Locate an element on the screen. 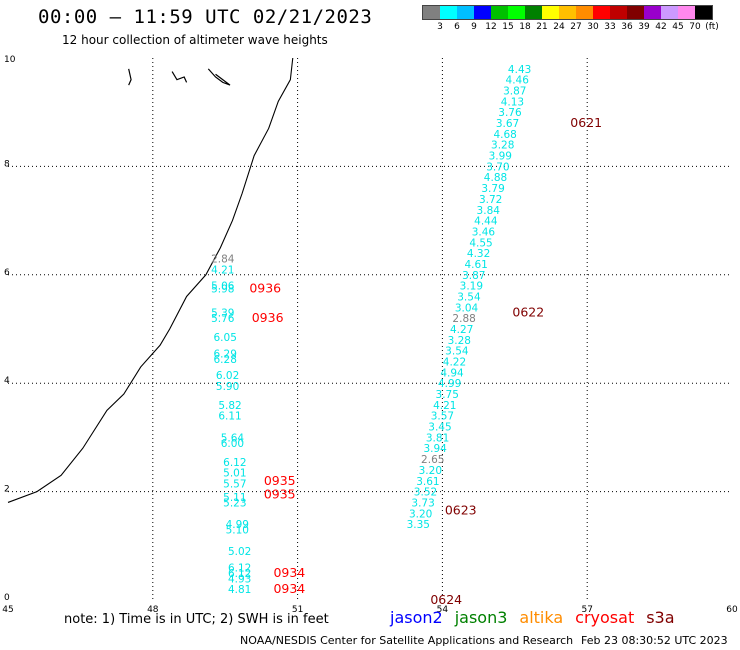 The image size is (740, 650). wave-height-value: 3.54 is located at coordinates (457, 352).